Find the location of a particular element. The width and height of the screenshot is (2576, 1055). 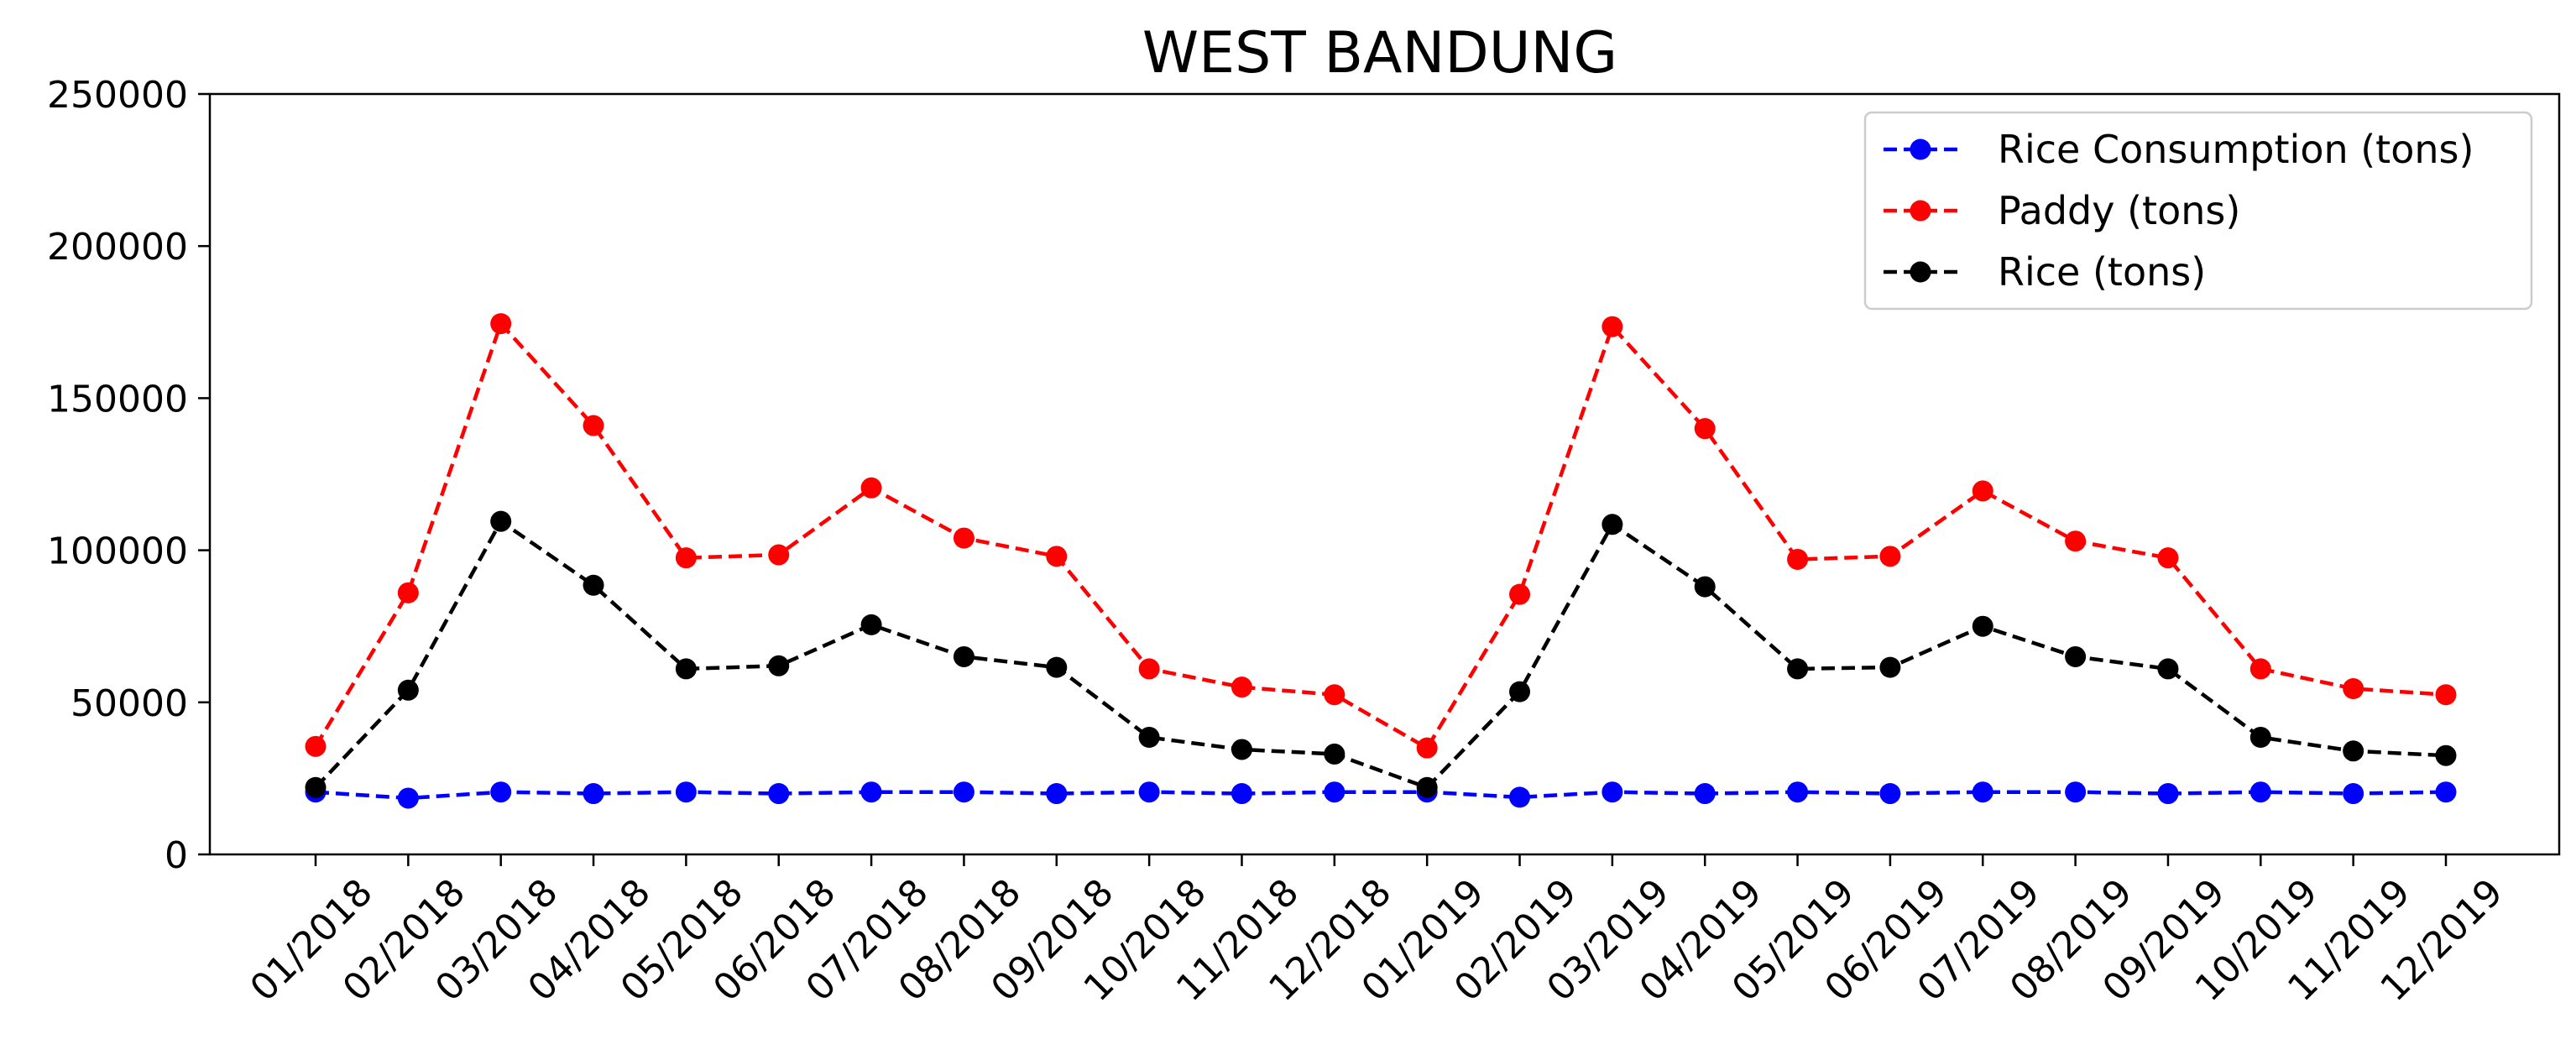

legend-label: Rice Consumption (tons) is located at coordinates (2236, 149).